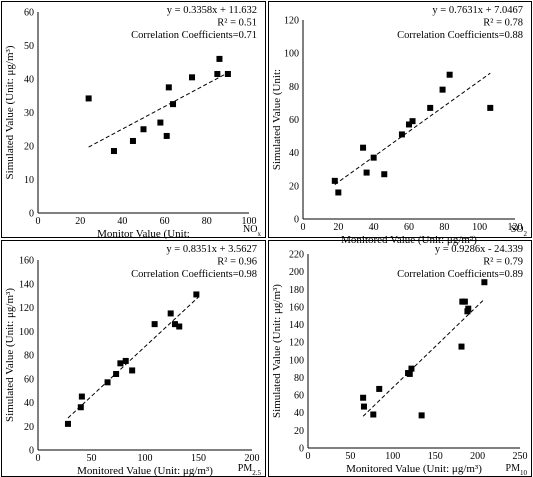 The height and width of the screenshot is (477, 533). Describe the element at coordinates (515, 227) in the screenshot. I see `x-tick-label: 120` at that location.